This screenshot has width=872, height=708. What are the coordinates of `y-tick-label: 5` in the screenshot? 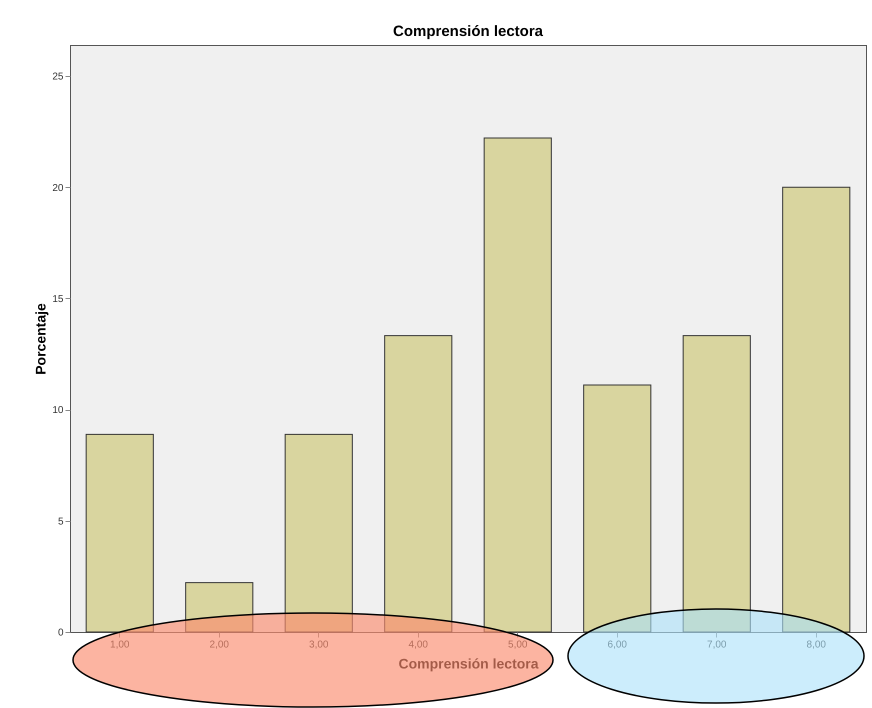 It's located at (61, 522).